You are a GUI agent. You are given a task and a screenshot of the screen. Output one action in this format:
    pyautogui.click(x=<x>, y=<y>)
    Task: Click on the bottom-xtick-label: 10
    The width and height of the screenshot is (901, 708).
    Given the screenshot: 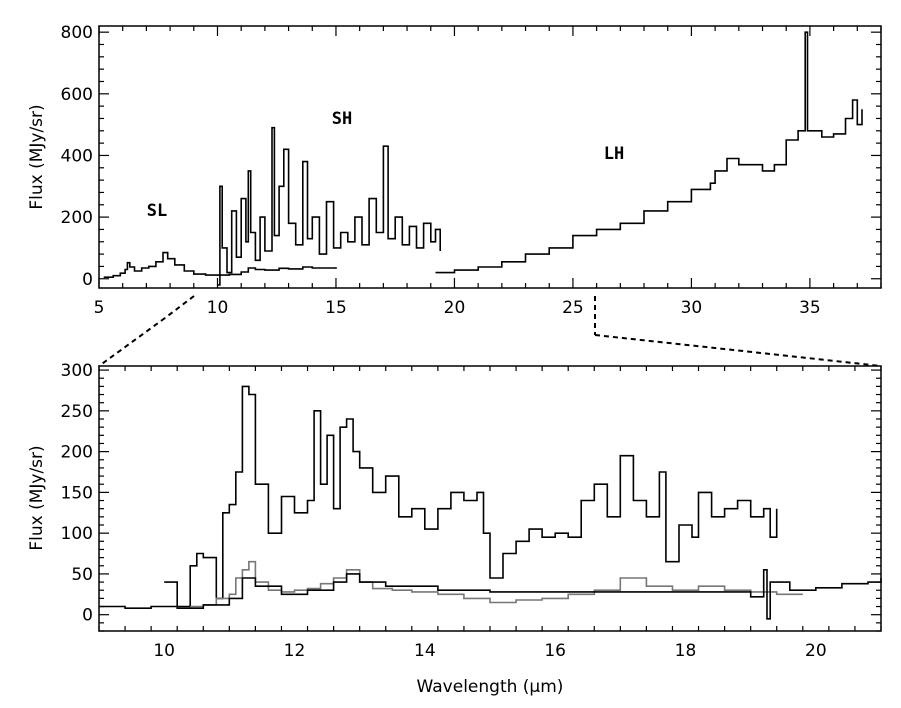 What is the action you would take?
    pyautogui.click(x=164, y=651)
    